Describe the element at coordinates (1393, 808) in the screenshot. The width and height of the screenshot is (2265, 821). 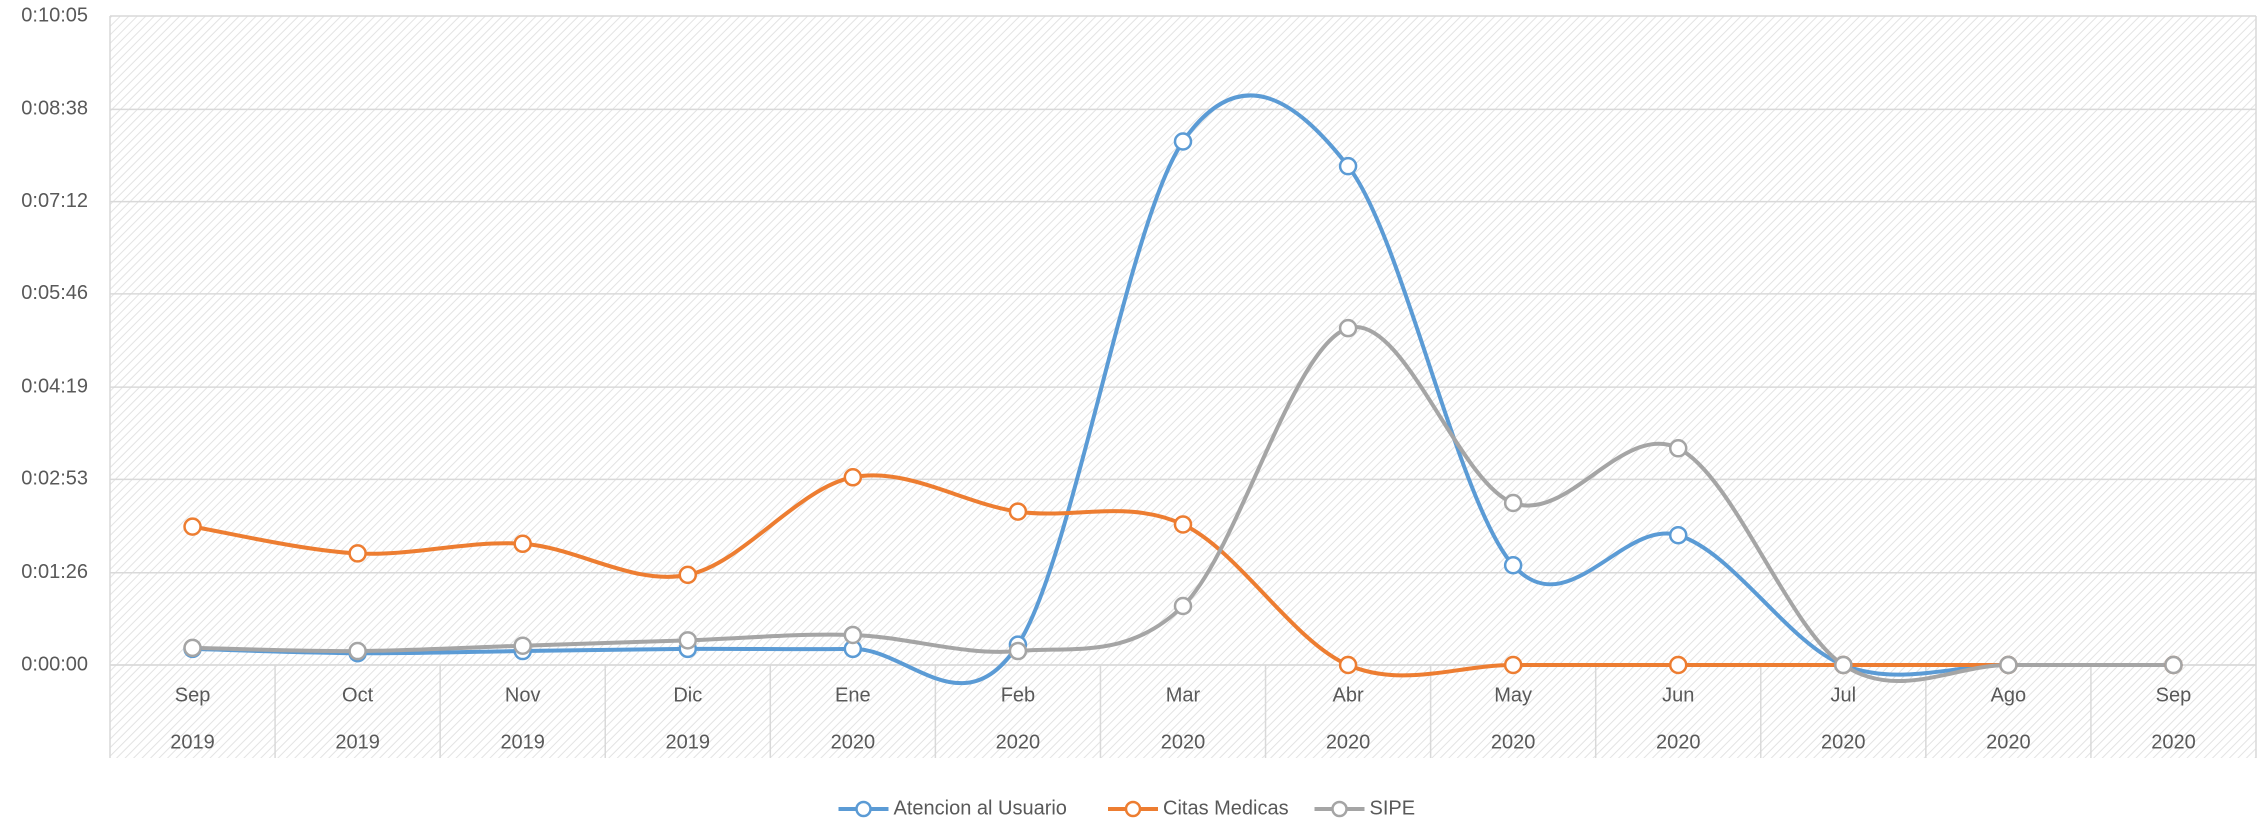
I see `legend-label: SIPE` at that location.